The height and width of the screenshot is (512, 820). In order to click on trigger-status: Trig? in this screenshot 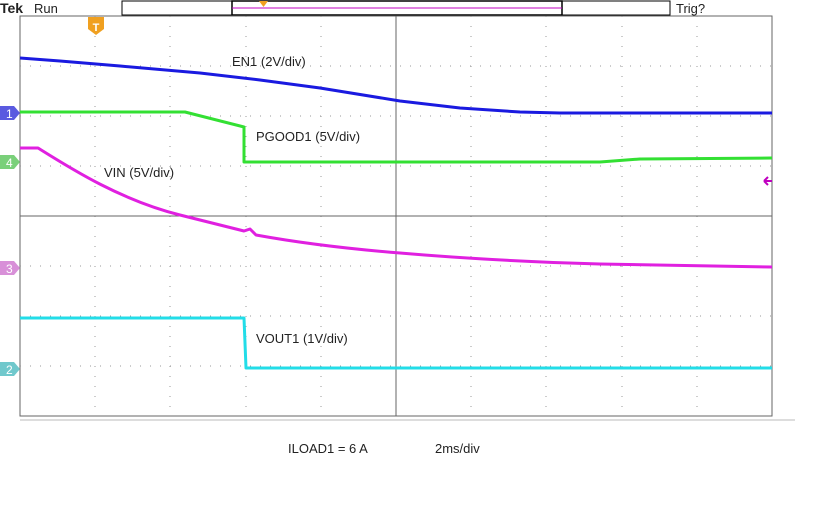, I will do `click(690, 8)`.